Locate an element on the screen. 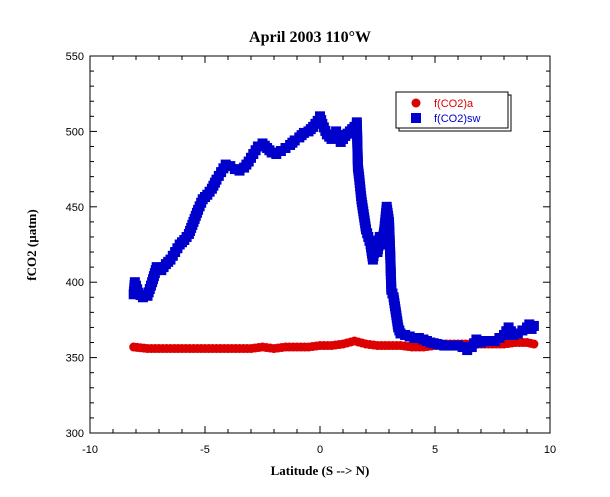 This screenshot has width=610, height=497. legend-marker-square is located at coordinates (416, 118).